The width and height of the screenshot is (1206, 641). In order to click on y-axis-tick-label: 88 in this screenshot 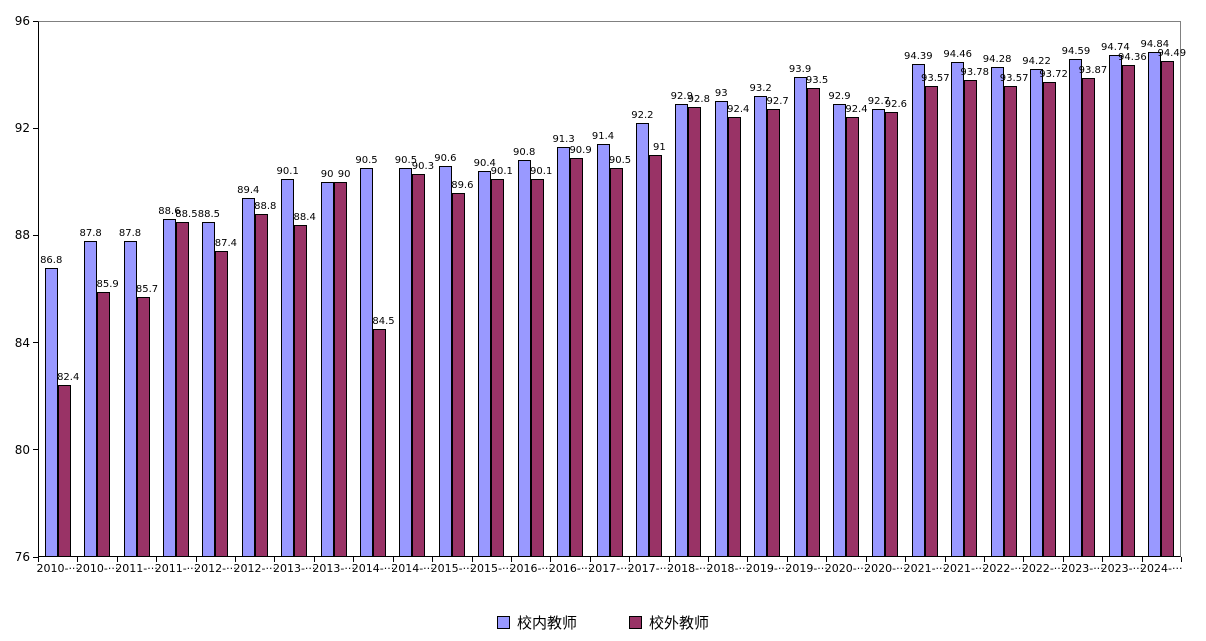, I will do `click(22, 235)`.